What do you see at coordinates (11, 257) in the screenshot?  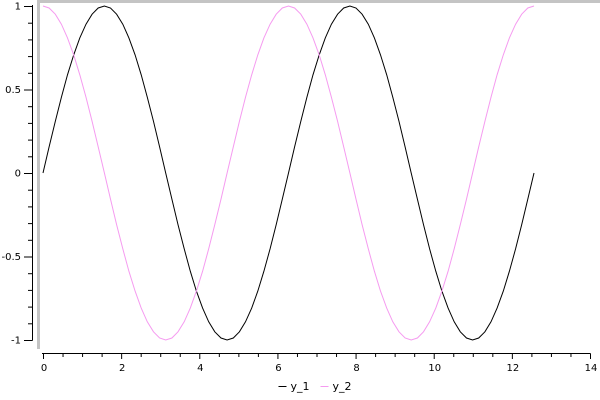 I see `y-axis-tick-label: -0.5` at bounding box center [11, 257].